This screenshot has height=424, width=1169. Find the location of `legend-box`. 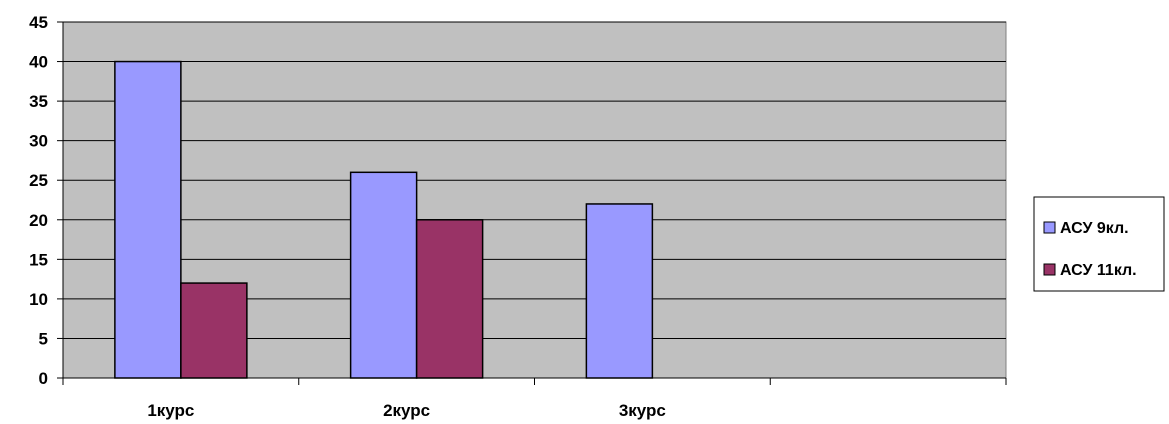

legend-box is located at coordinates (1099, 244).